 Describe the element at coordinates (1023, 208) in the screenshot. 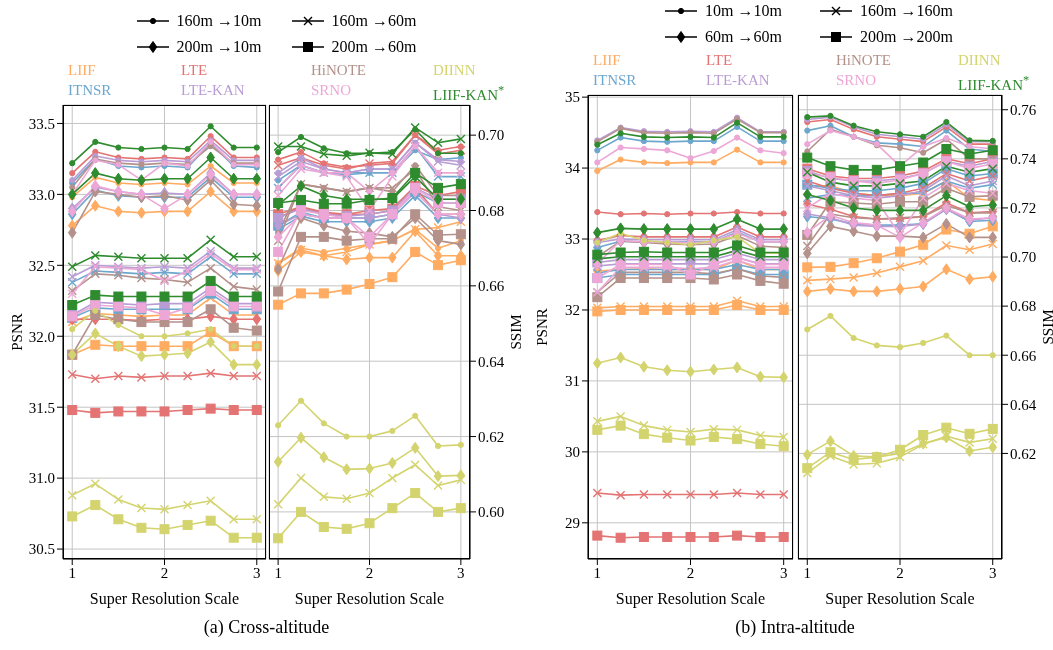

I see `y-tick-label: 0.72` at that location.